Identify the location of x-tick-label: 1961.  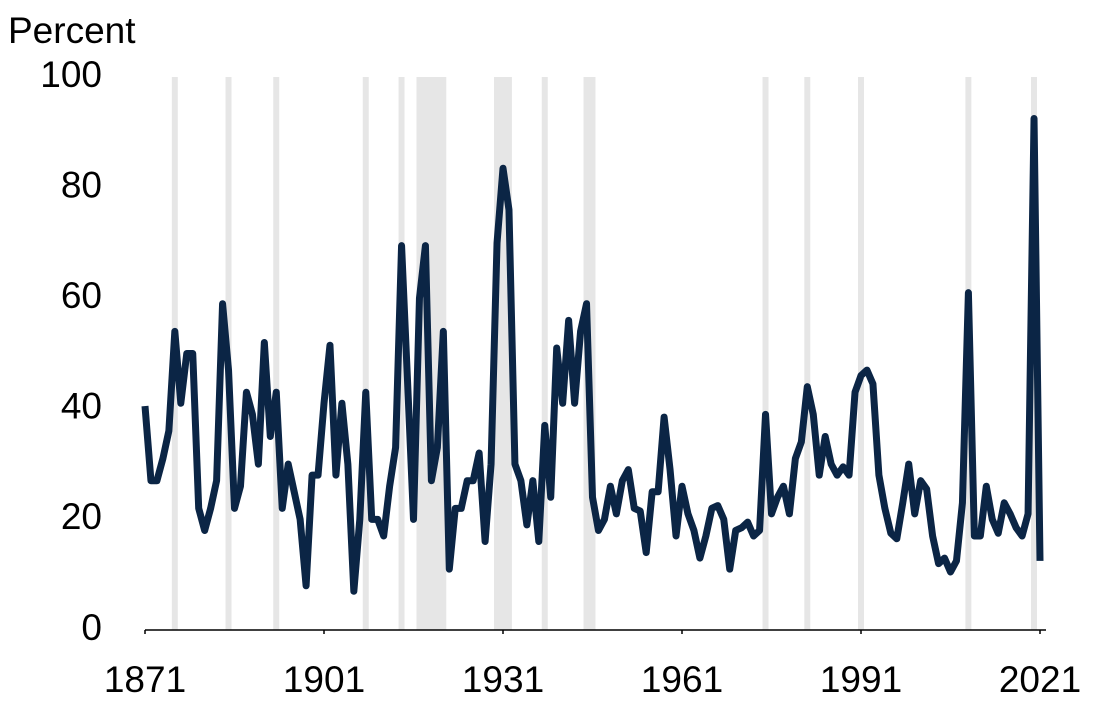
(682, 679).